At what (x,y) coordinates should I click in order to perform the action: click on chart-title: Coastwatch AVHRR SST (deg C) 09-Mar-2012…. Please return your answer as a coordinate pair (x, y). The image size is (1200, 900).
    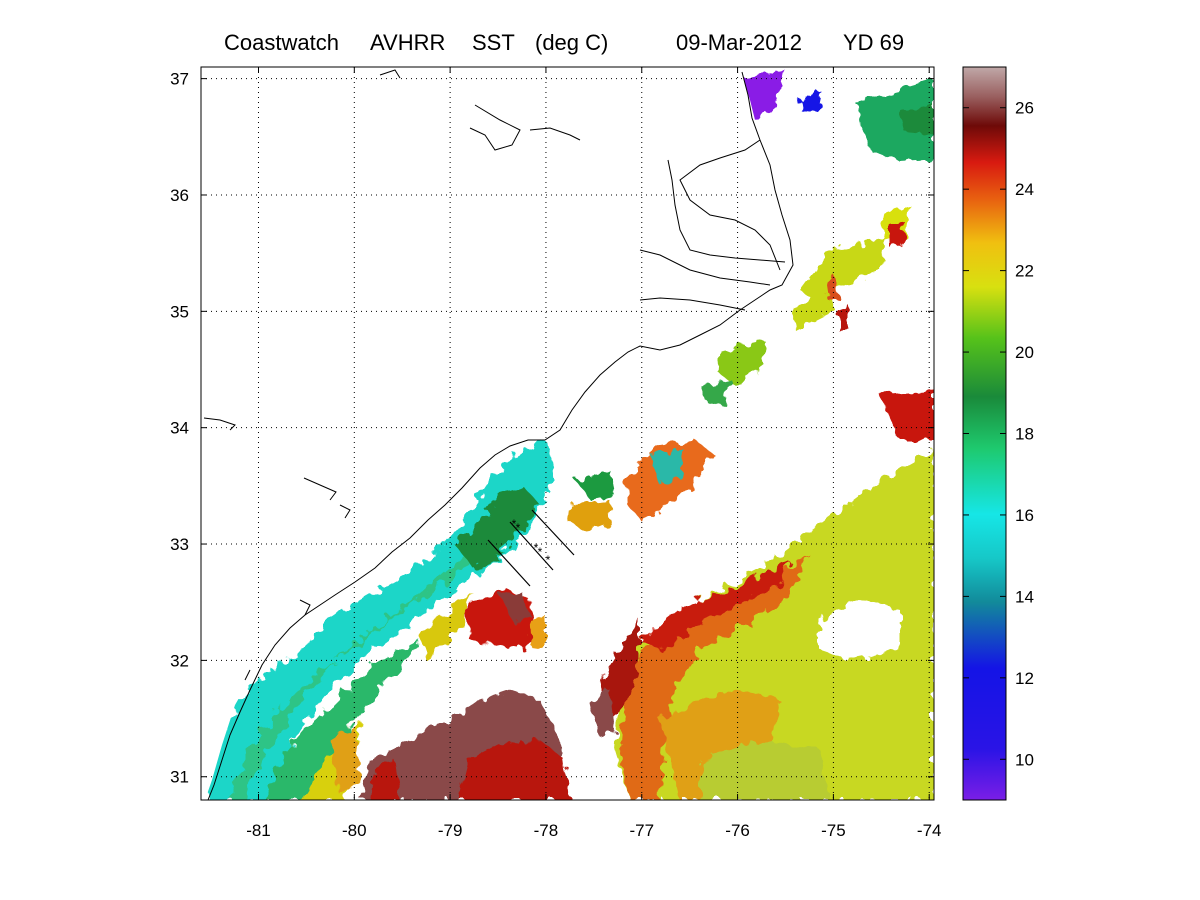
    Looking at the image, I should click on (600, 45).